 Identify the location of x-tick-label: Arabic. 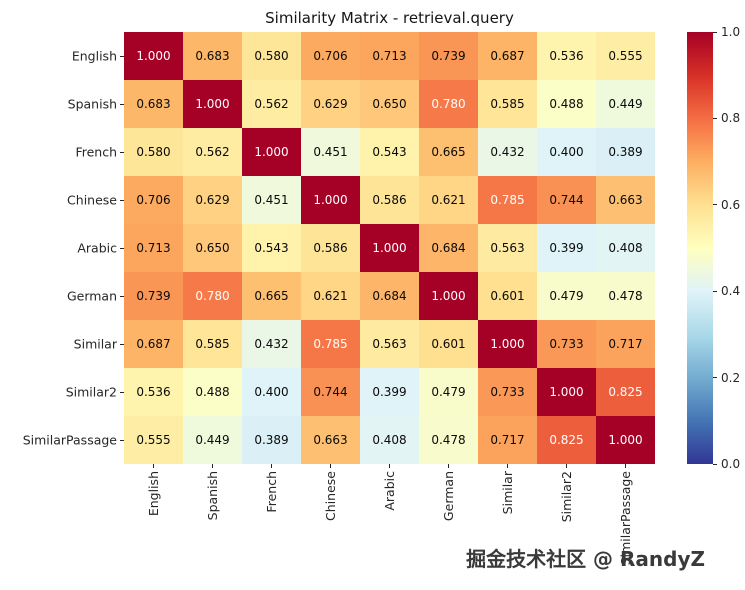
(389, 491).